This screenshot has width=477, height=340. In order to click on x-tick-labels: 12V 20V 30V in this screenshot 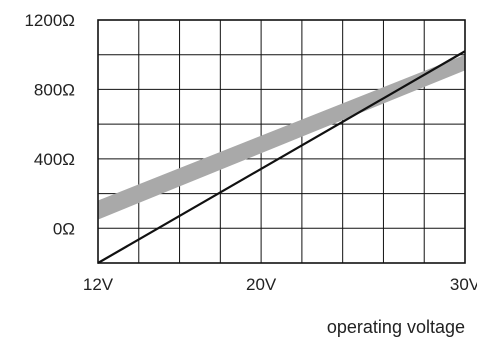, I will do `click(280, 284)`.